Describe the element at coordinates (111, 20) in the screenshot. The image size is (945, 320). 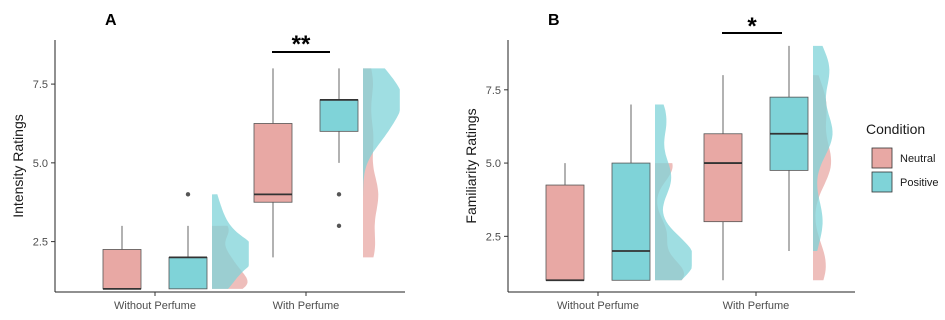
I see `panel-letter: A` at that location.